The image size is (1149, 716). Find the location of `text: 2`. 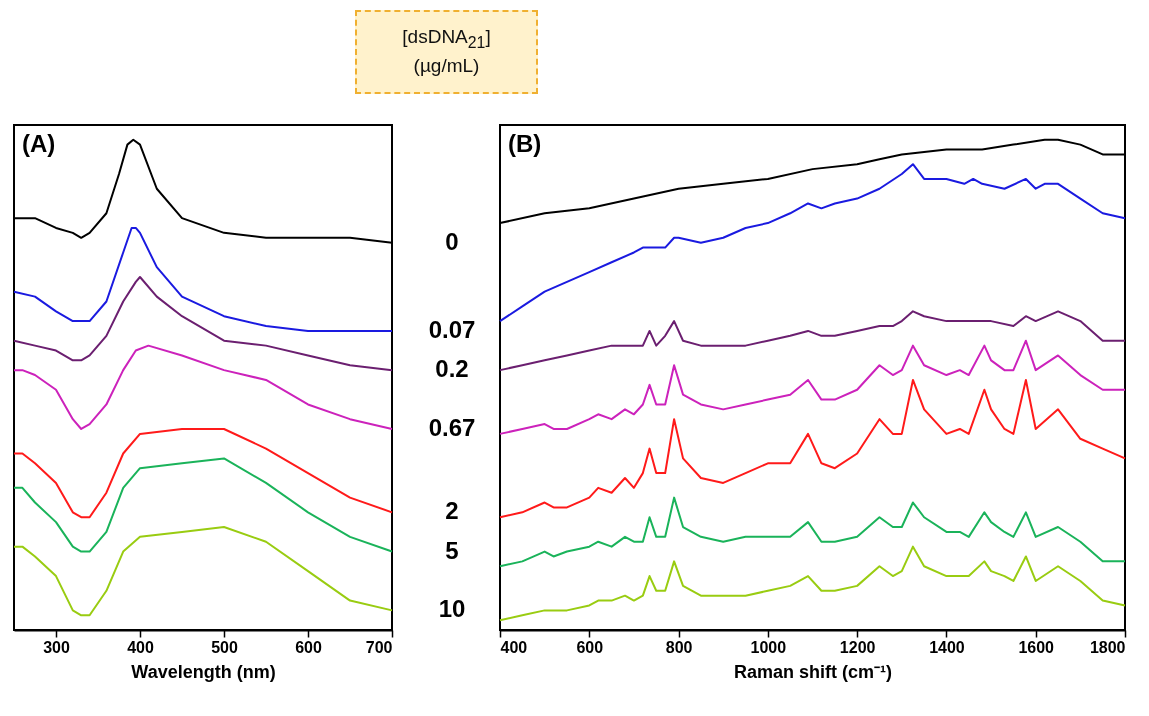

text: 2 is located at coordinates (452, 511).